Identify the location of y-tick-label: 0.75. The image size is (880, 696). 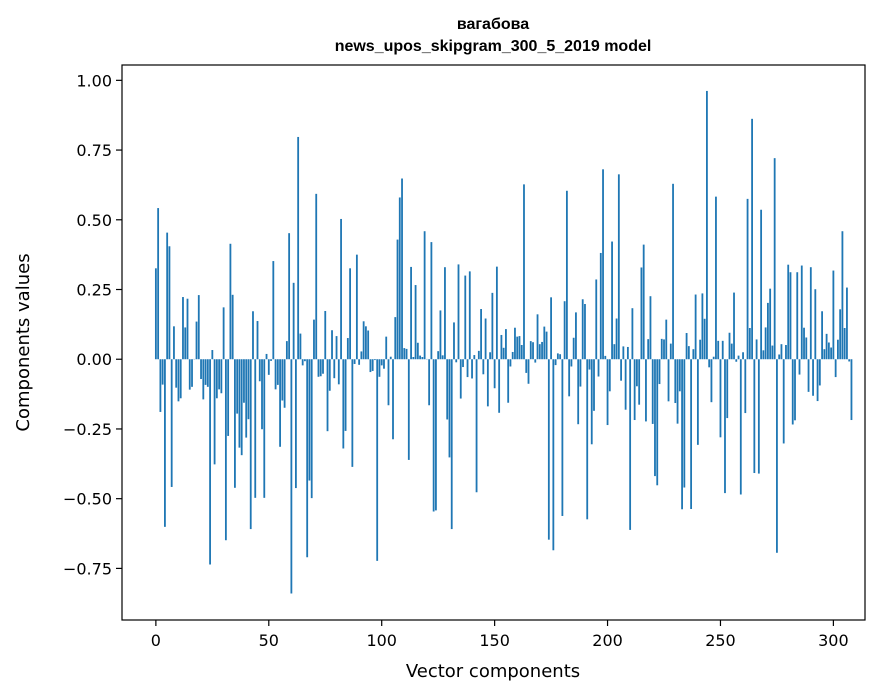
(94, 150).